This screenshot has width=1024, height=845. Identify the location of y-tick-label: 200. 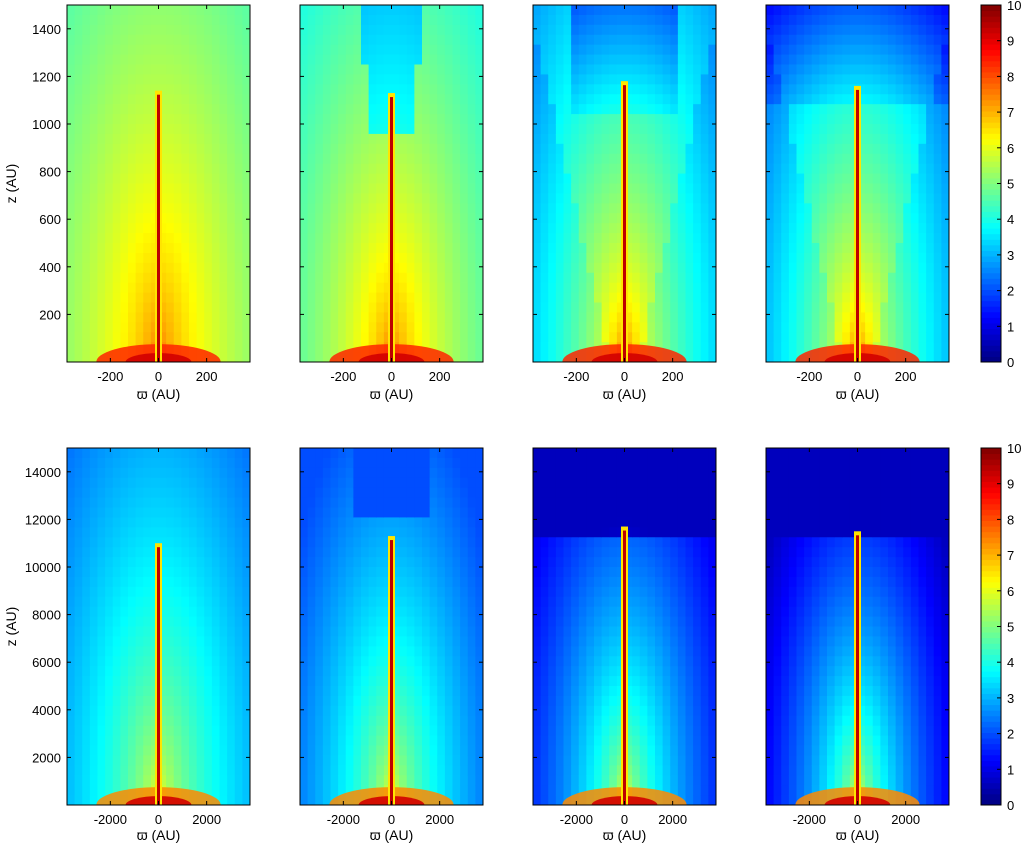
(50, 314).